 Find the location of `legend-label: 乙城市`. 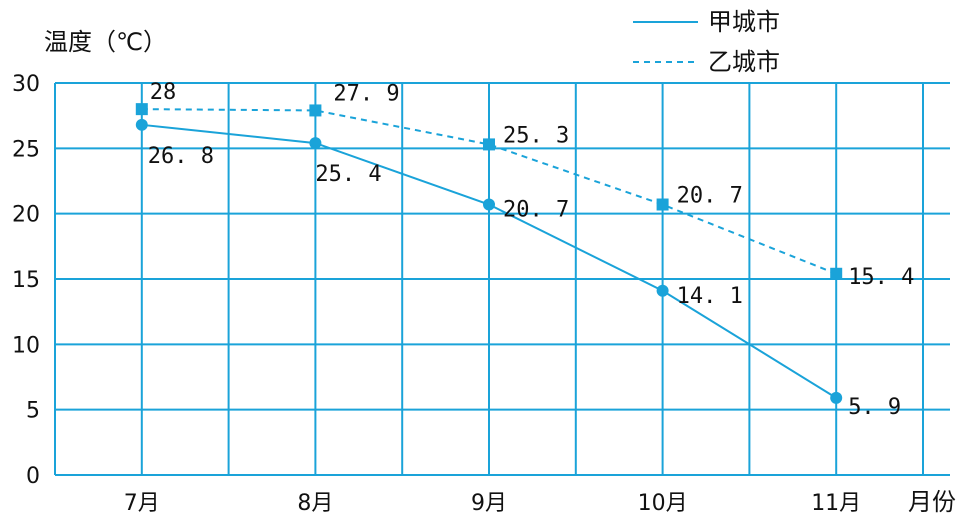

legend-label: 乙城市 is located at coordinates (744, 62).